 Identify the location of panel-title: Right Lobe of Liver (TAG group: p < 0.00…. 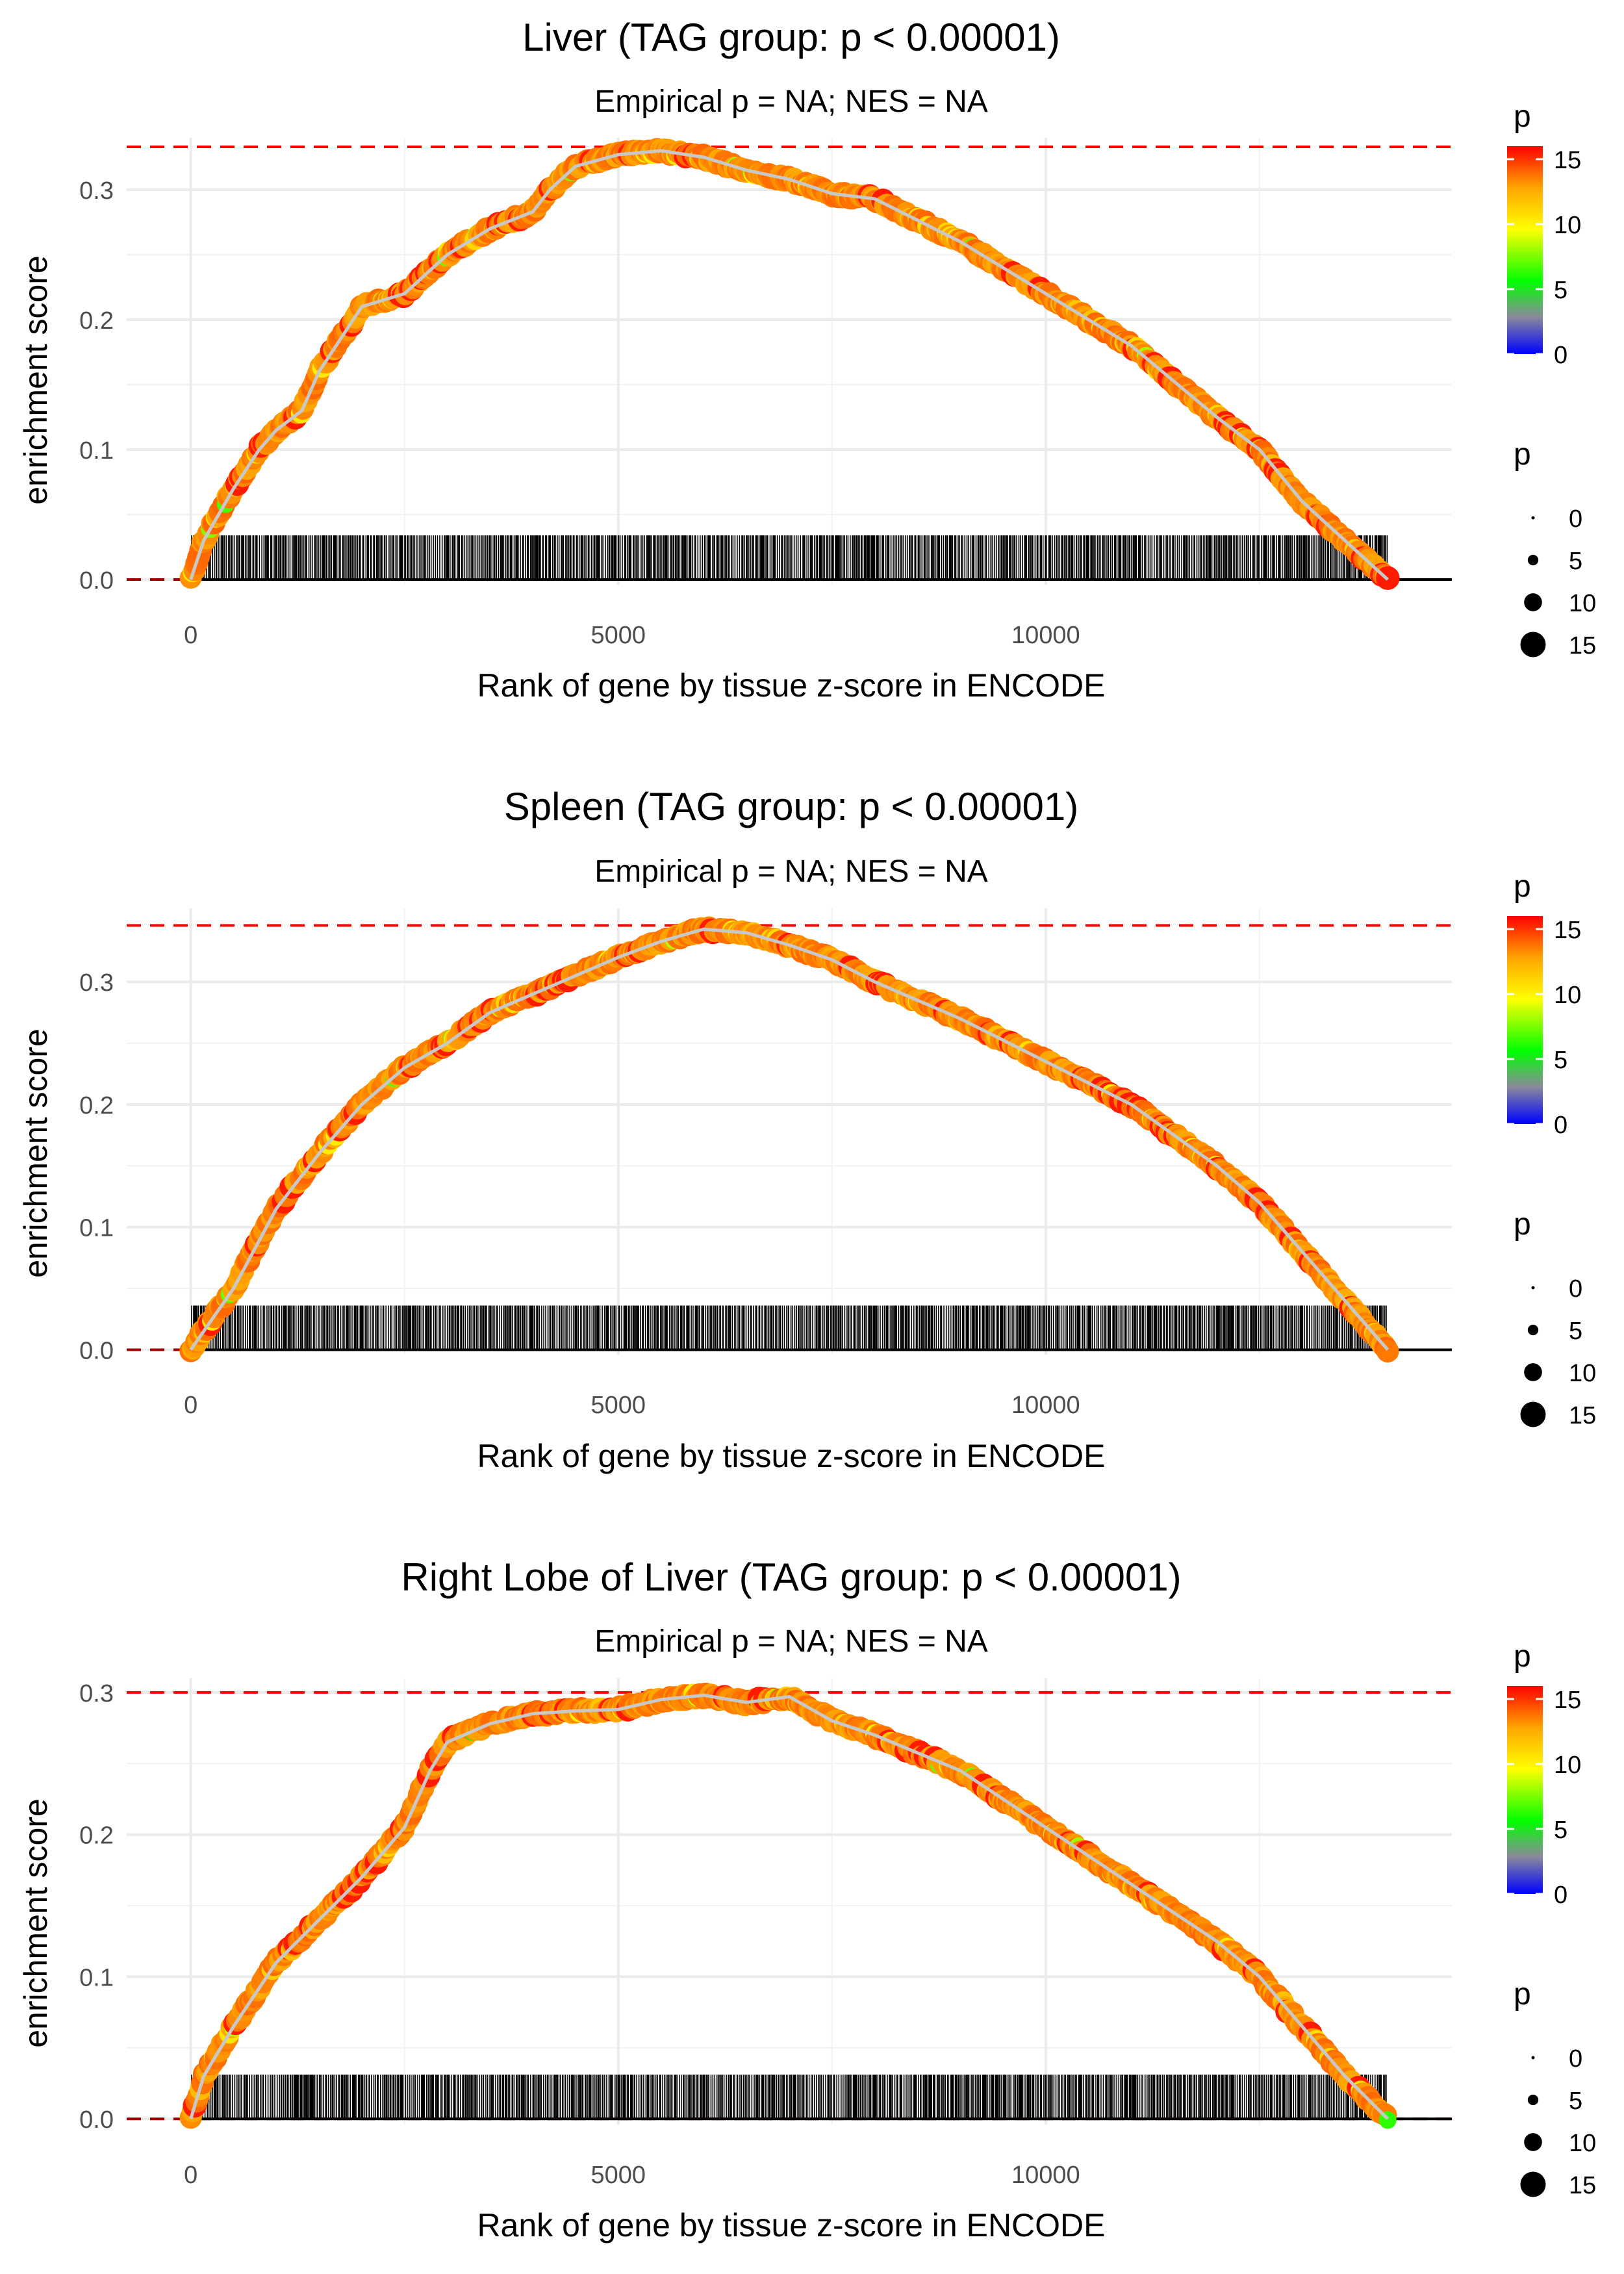
(791, 1577).